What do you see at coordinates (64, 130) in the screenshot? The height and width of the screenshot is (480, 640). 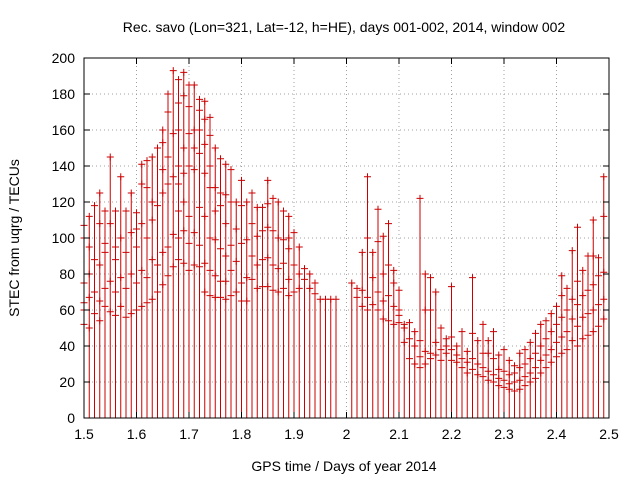 I see `y-tick-label: 160` at bounding box center [64, 130].